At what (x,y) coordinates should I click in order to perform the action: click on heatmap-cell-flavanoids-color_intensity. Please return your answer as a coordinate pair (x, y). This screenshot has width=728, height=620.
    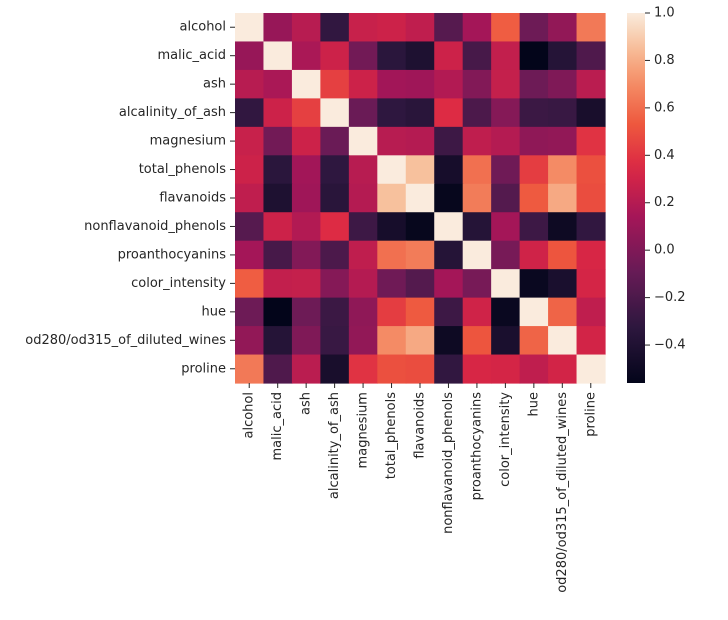
    Looking at the image, I should click on (506, 198).